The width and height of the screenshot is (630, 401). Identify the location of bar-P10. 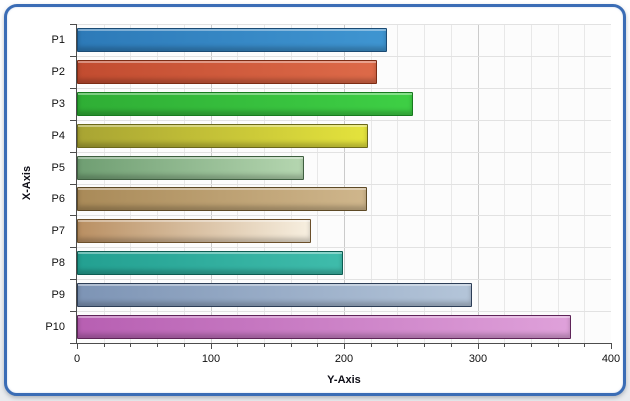
(324, 327).